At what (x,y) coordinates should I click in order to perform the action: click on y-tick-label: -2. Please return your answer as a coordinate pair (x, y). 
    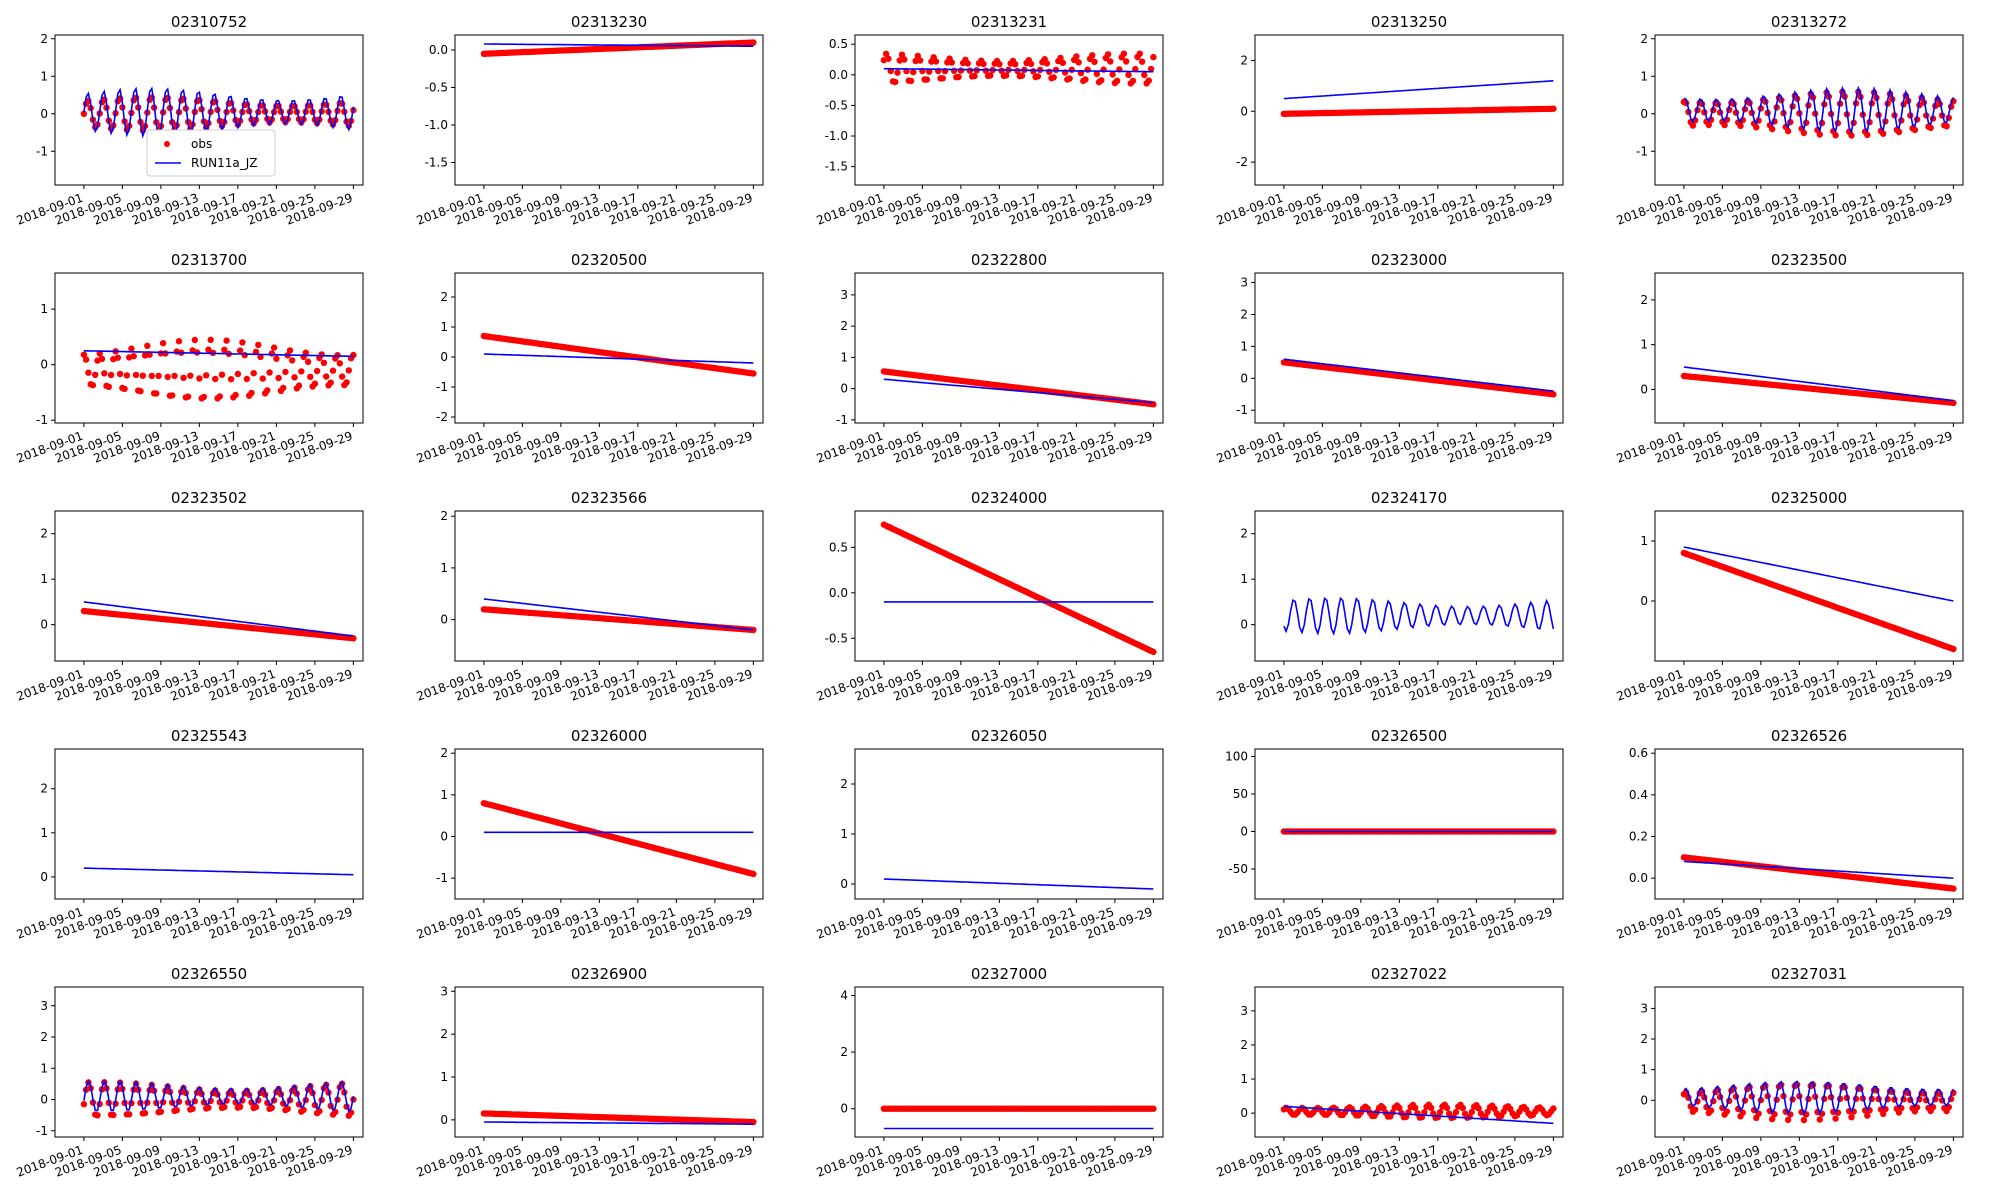
    Looking at the image, I should click on (1242, 162).